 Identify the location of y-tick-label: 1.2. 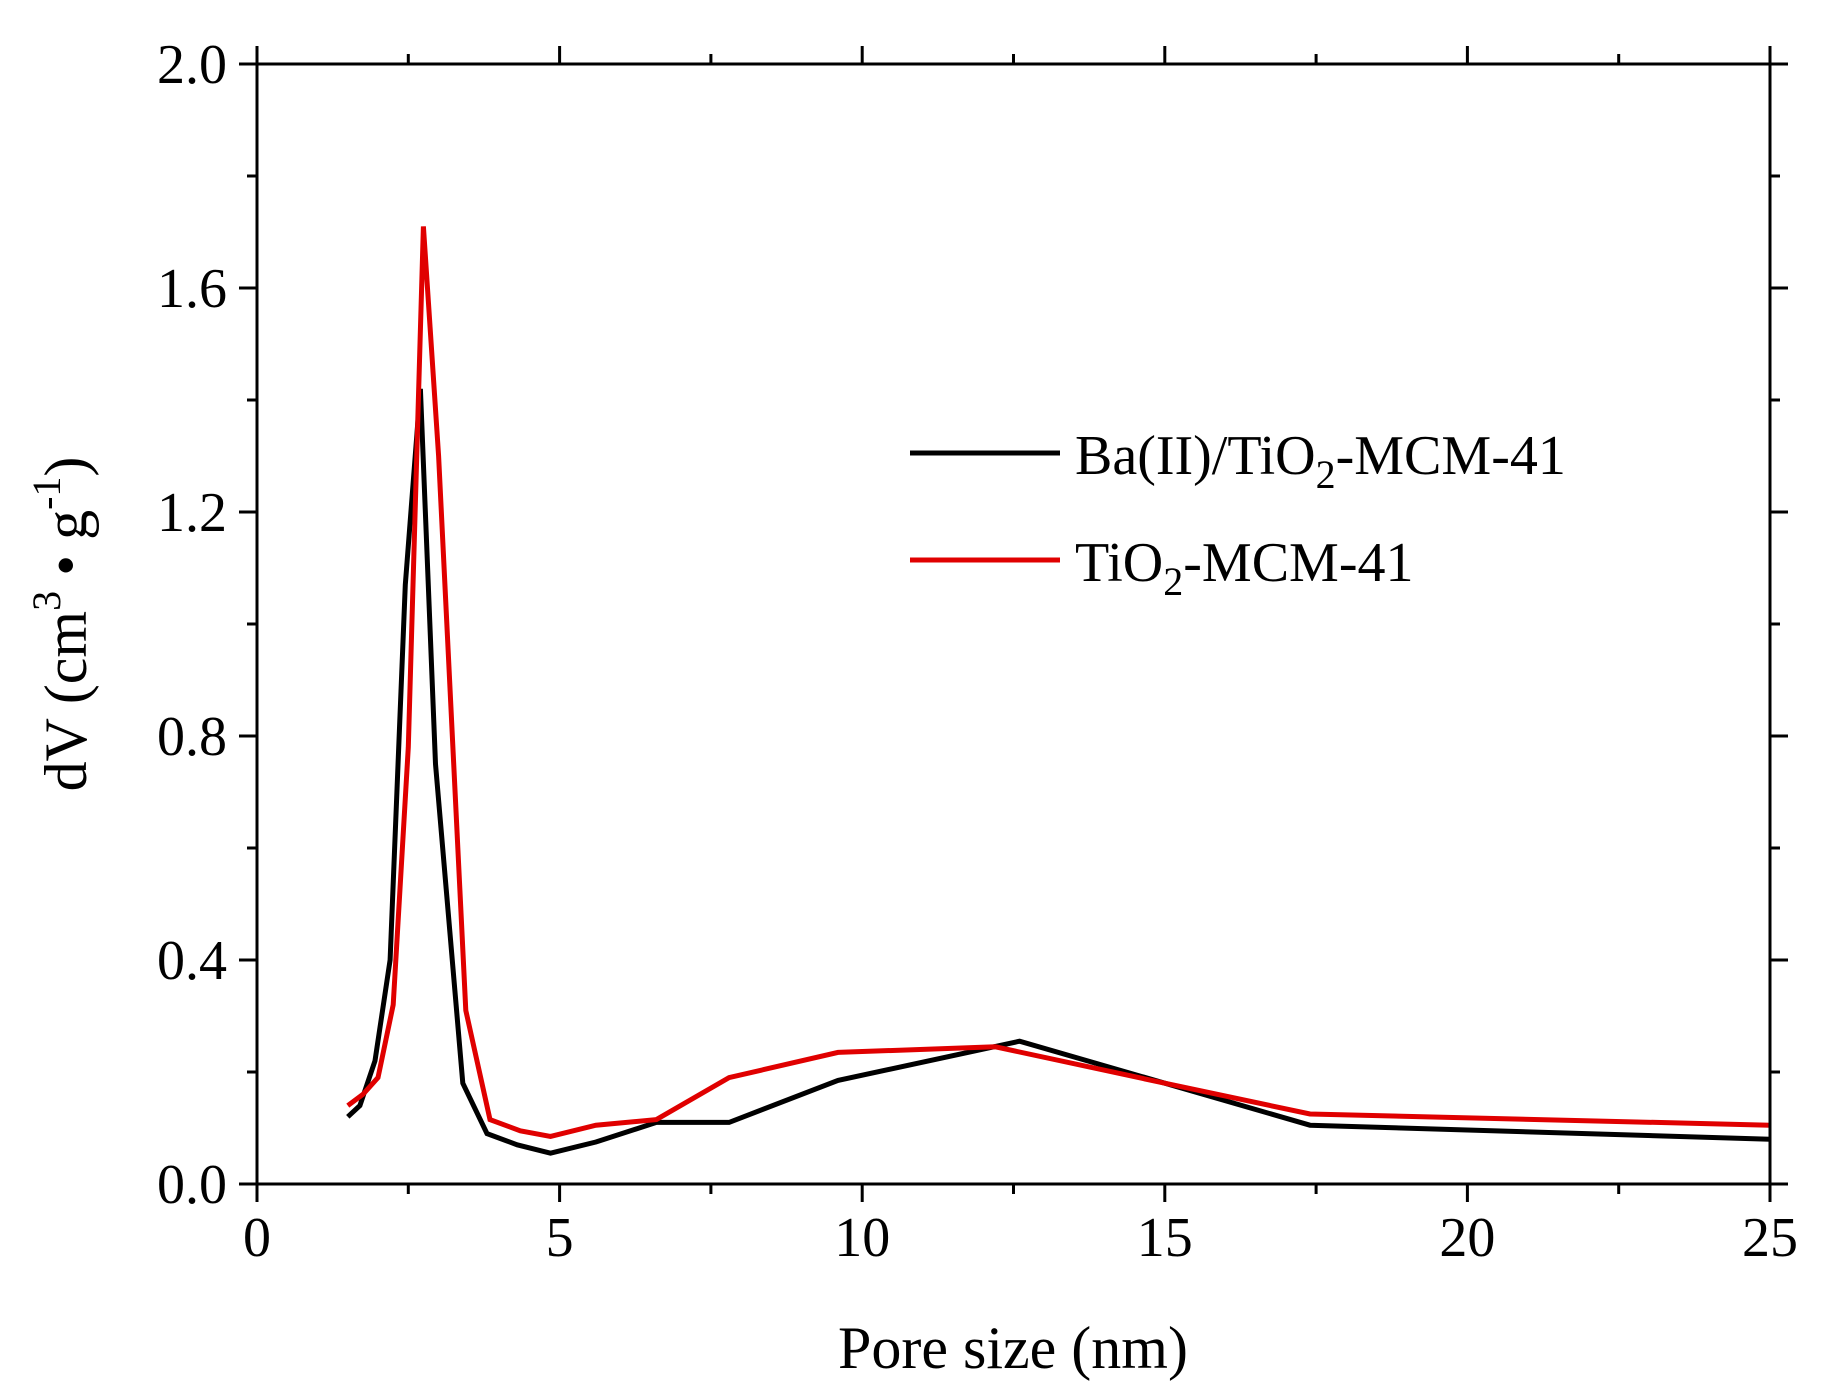
(192, 513).